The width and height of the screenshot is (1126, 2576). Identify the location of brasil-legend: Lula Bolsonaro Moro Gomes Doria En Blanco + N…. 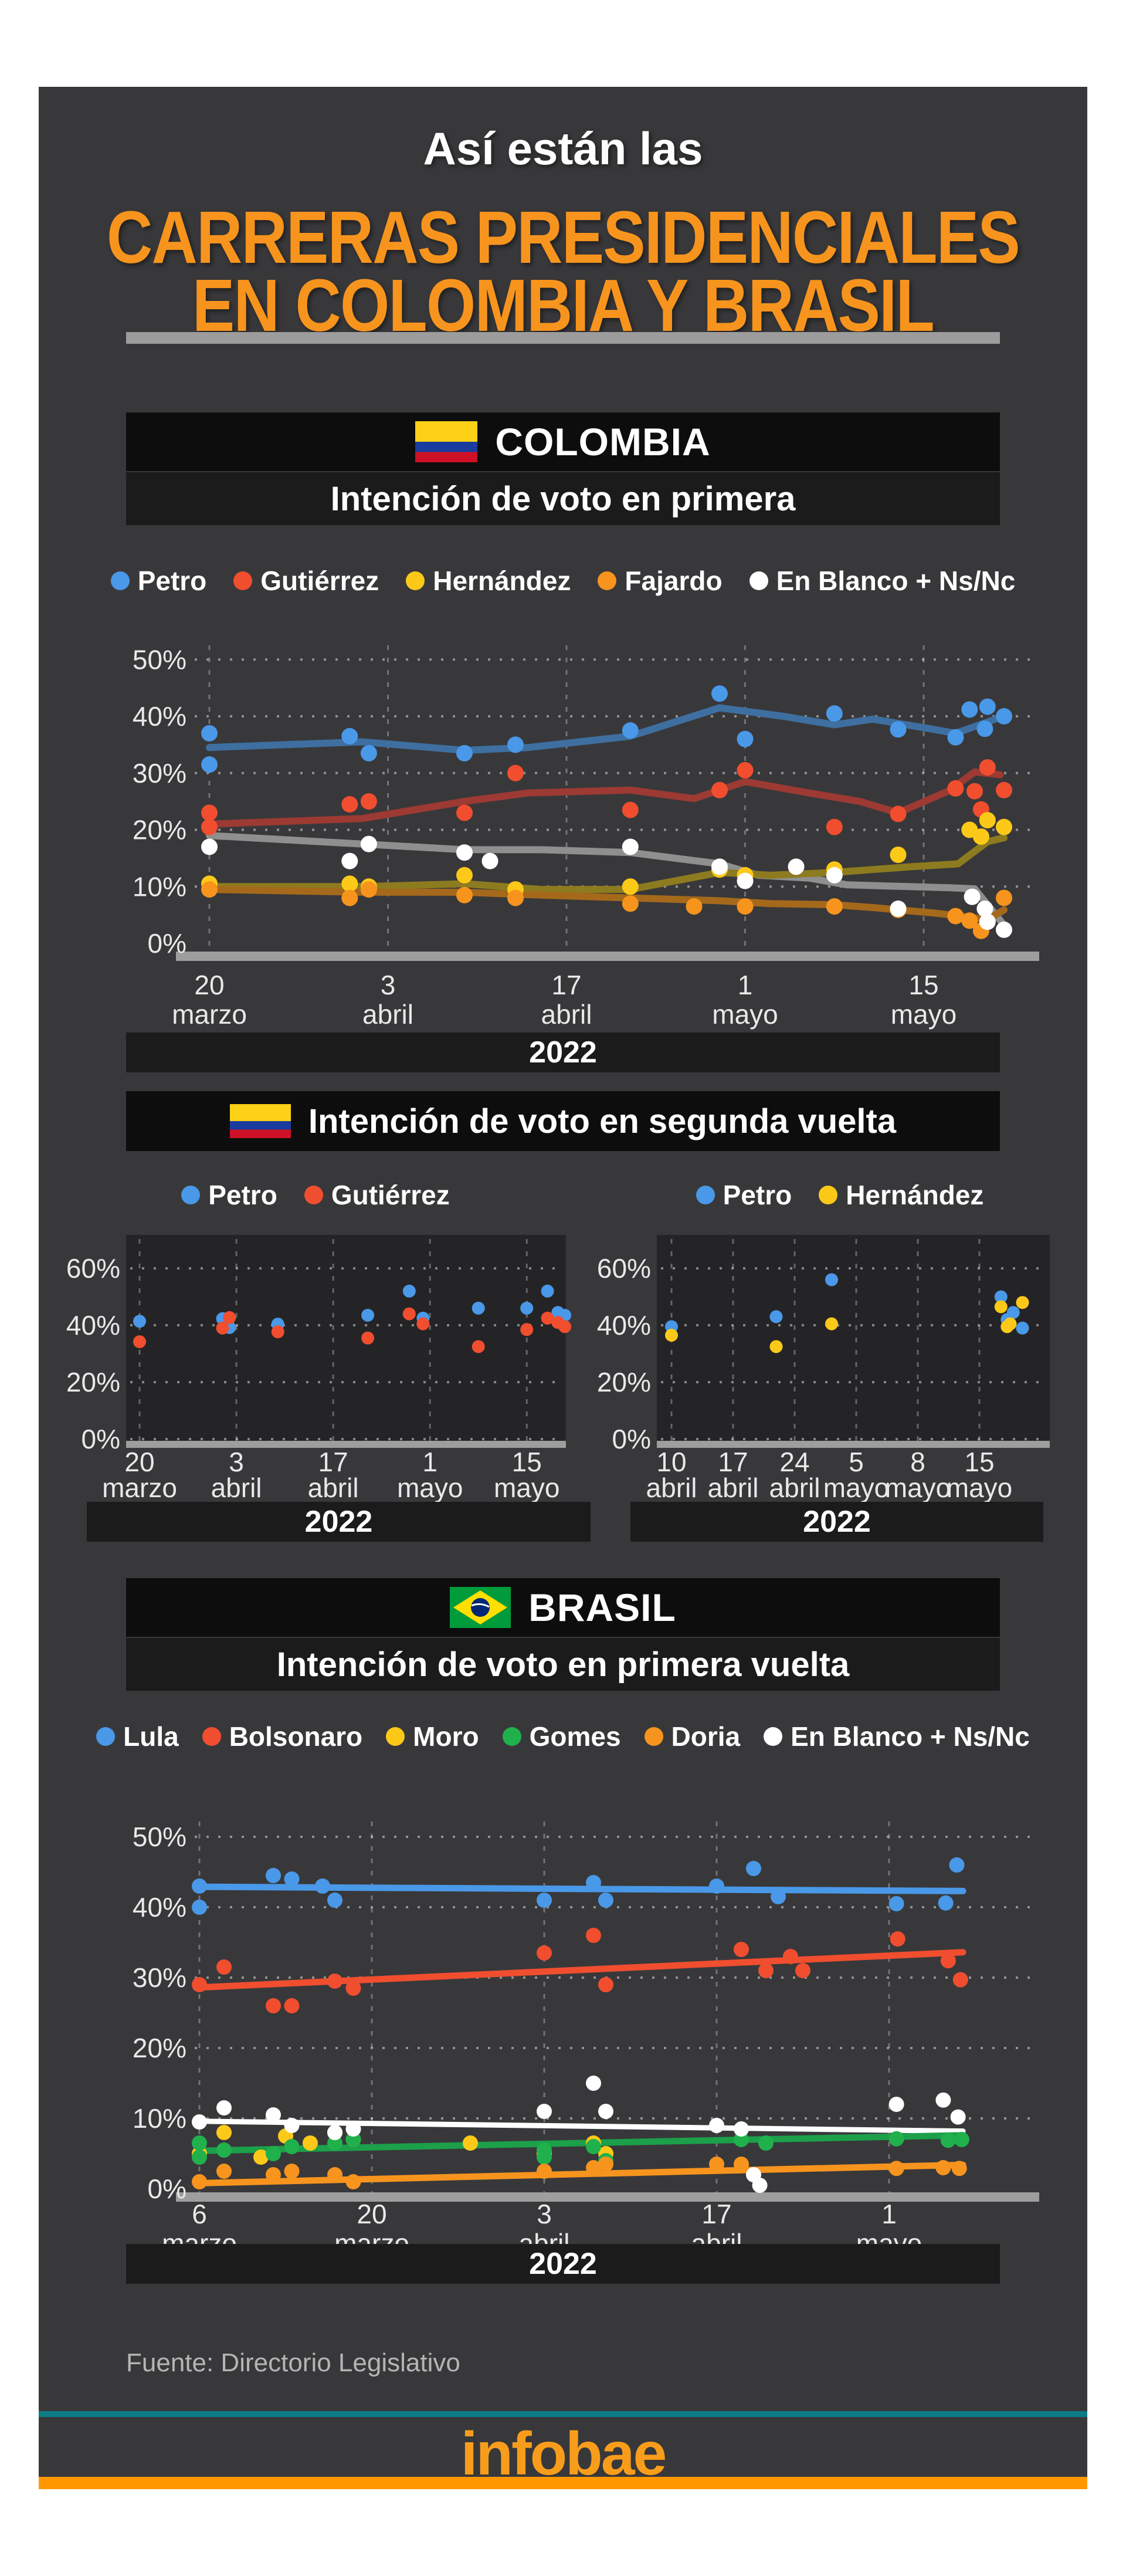
(563, 1736).